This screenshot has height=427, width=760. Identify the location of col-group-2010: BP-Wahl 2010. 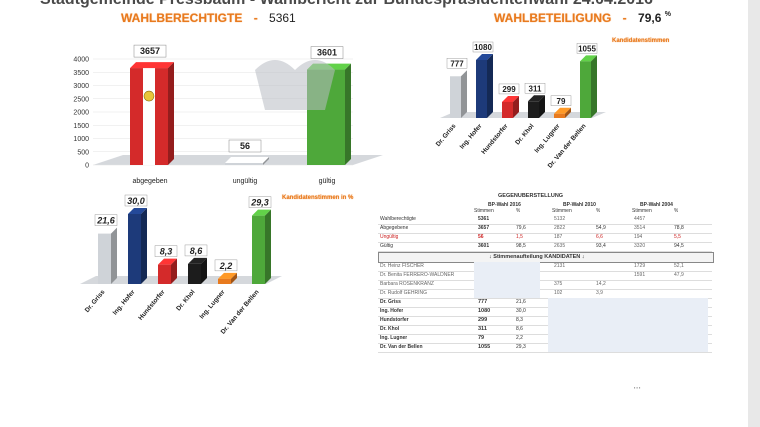
(579, 205).